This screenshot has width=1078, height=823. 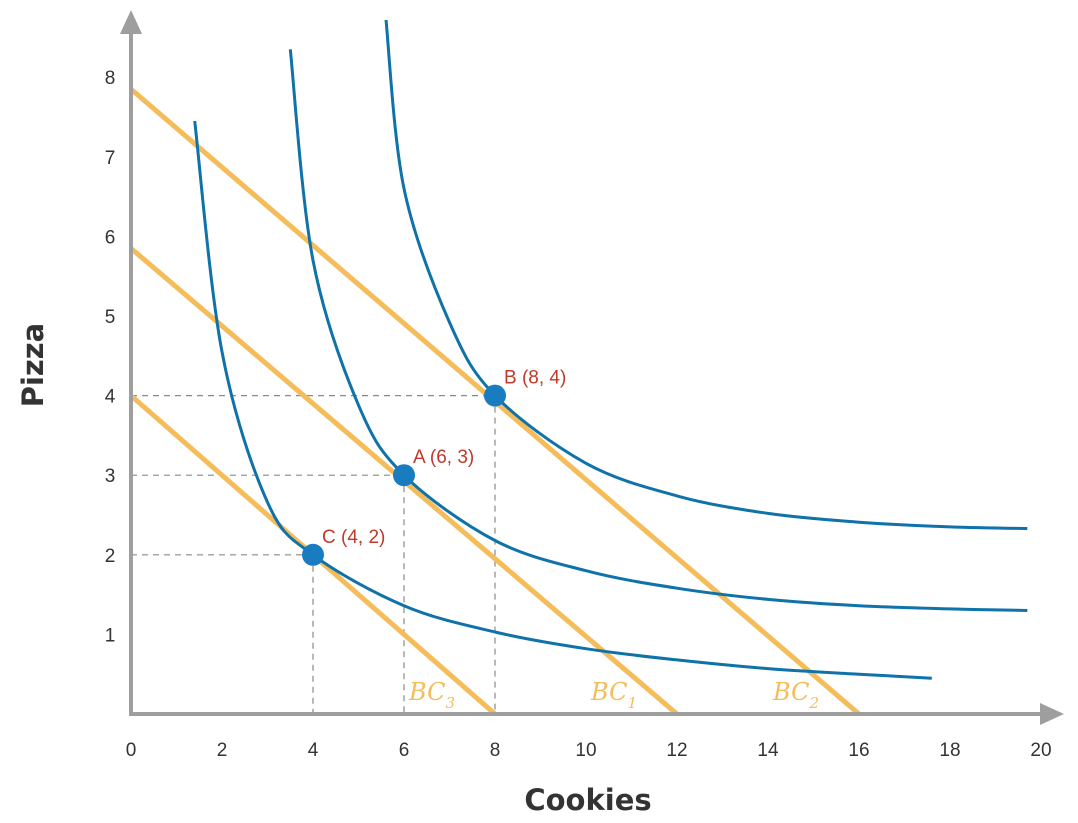 I want to click on budget-line-label: BC1, so click(x=613, y=695).